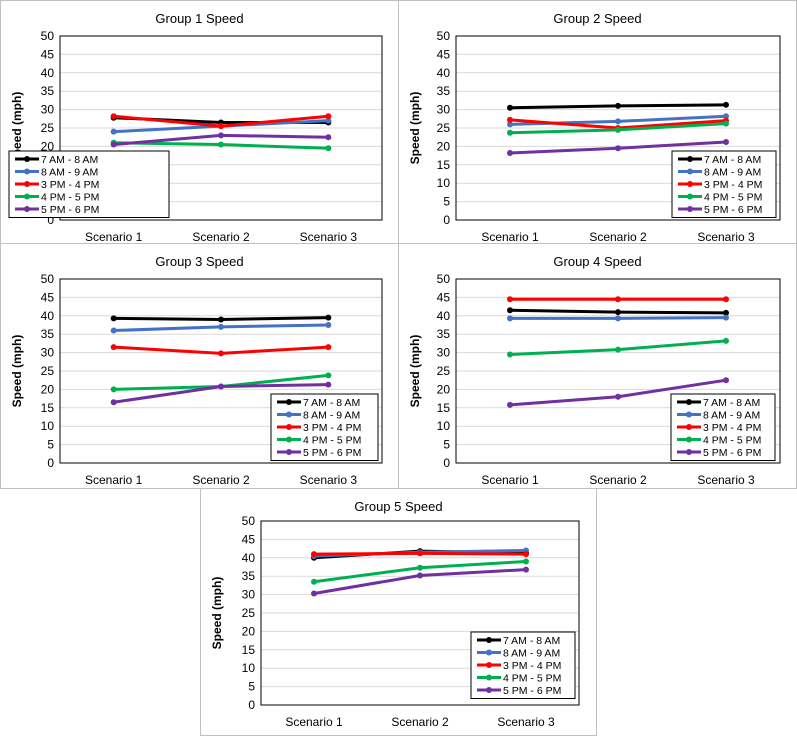 Image resolution: width=797 pixels, height=736 pixels. What do you see at coordinates (597, 18) in the screenshot?
I see `chart-title: Group 2 Speed` at bounding box center [597, 18].